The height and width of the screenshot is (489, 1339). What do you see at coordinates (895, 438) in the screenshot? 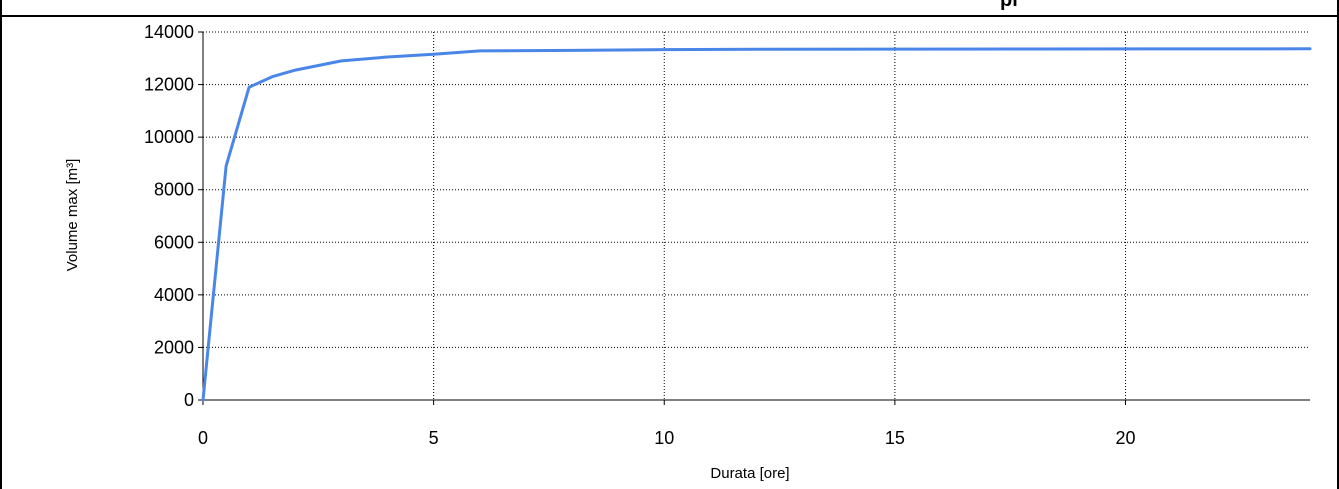
I see `x-tick-label: 15` at bounding box center [895, 438].